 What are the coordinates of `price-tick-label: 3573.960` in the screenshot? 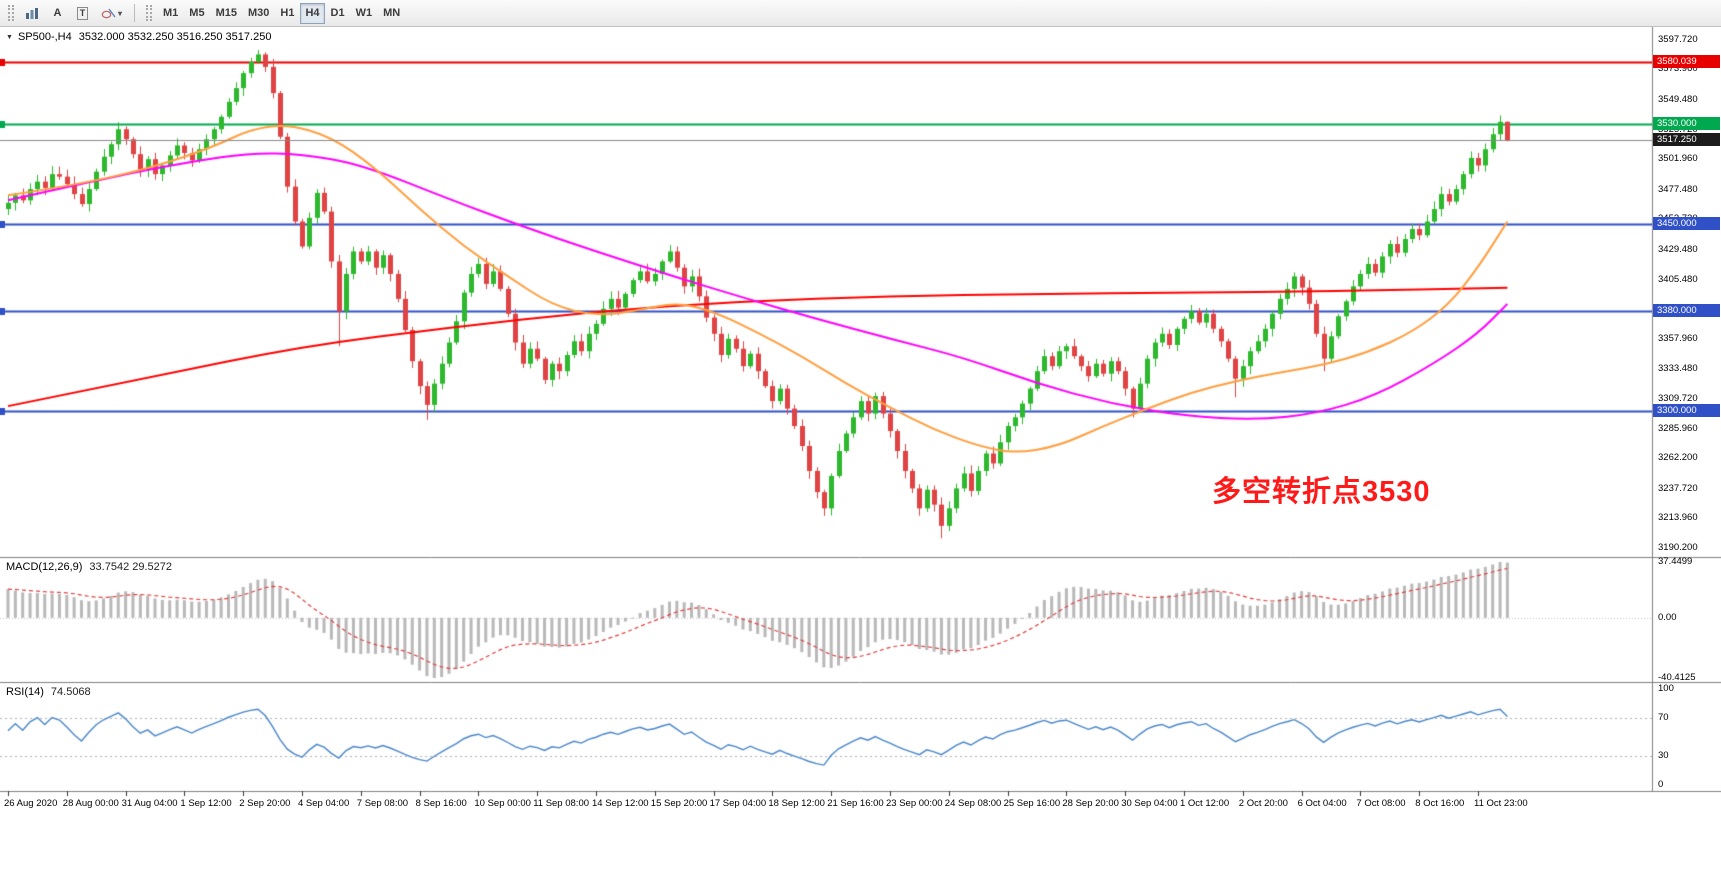 It's located at (1678, 69).